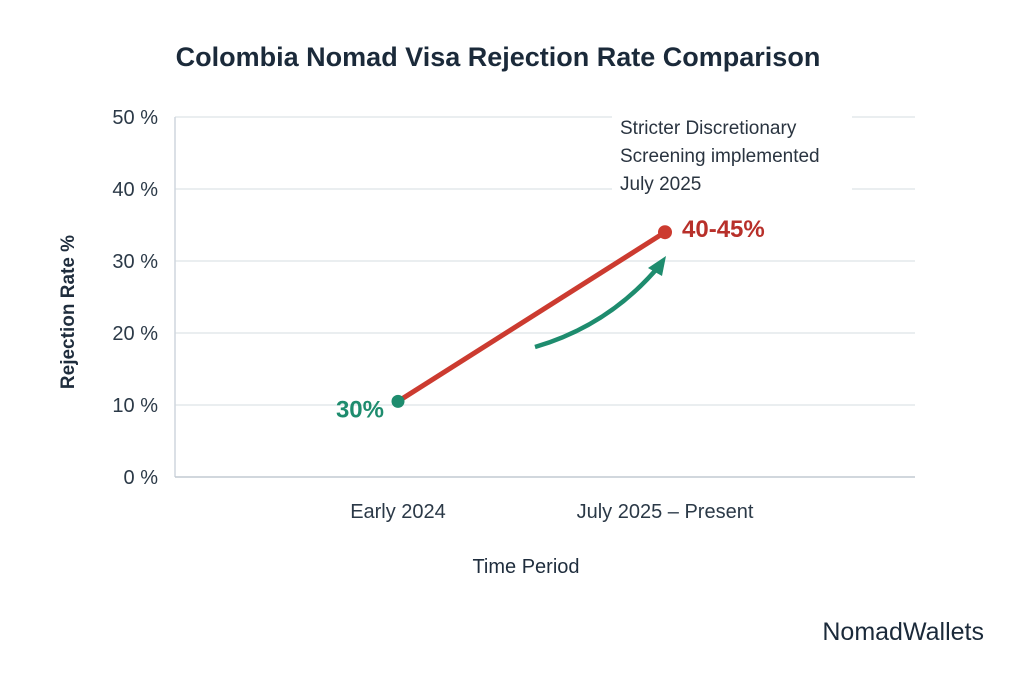 Image resolution: width=1024 pixels, height=683 pixels. Describe the element at coordinates (723, 229) in the screenshot. I see `data-label: 40-45%` at that location.